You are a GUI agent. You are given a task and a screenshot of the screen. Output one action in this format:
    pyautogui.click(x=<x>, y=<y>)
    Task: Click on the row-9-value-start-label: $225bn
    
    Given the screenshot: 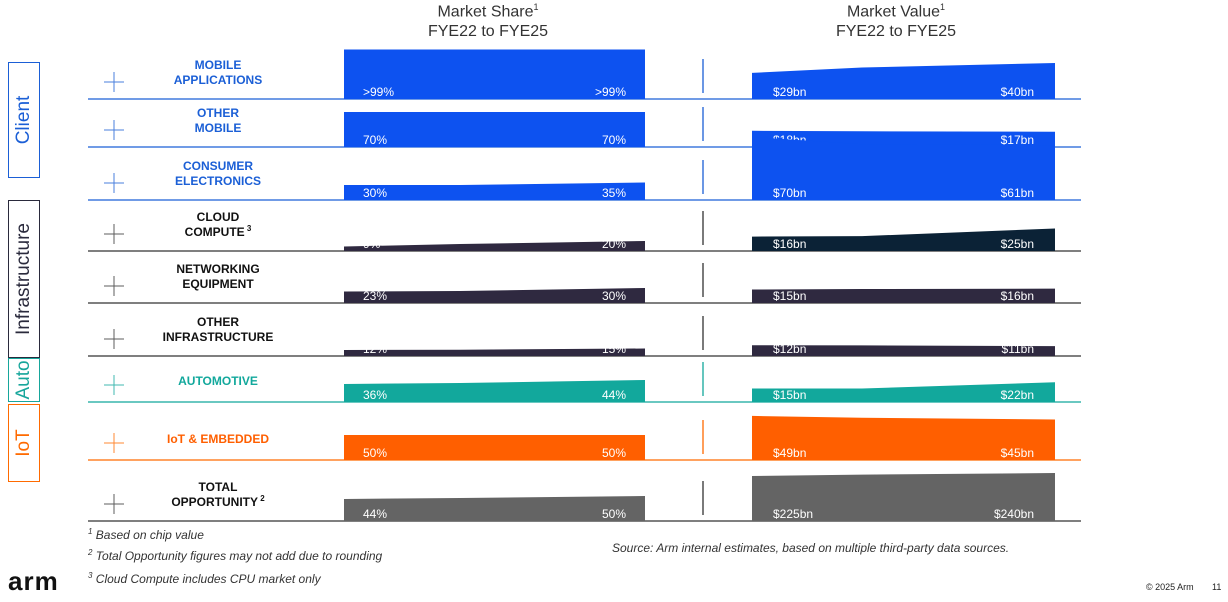 What is the action you would take?
    pyautogui.click(x=793, y=514)
    